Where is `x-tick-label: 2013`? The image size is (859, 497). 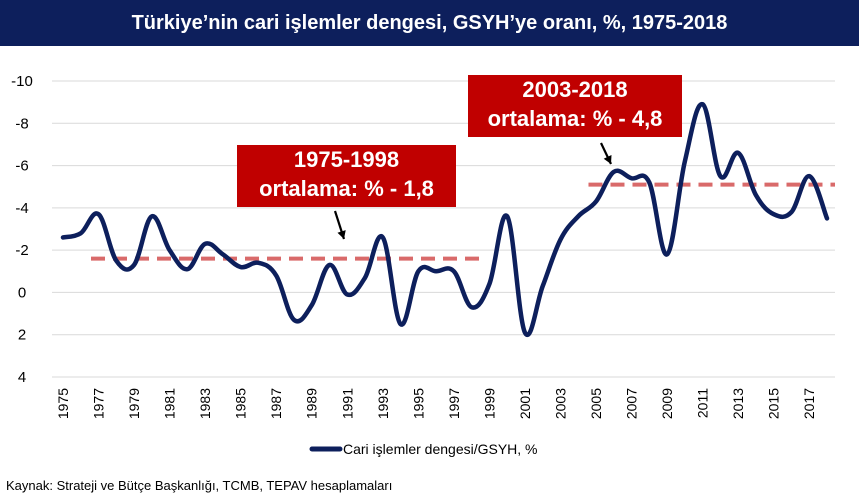
x-tick-label: 2013 is located at coordinates (738, 403).